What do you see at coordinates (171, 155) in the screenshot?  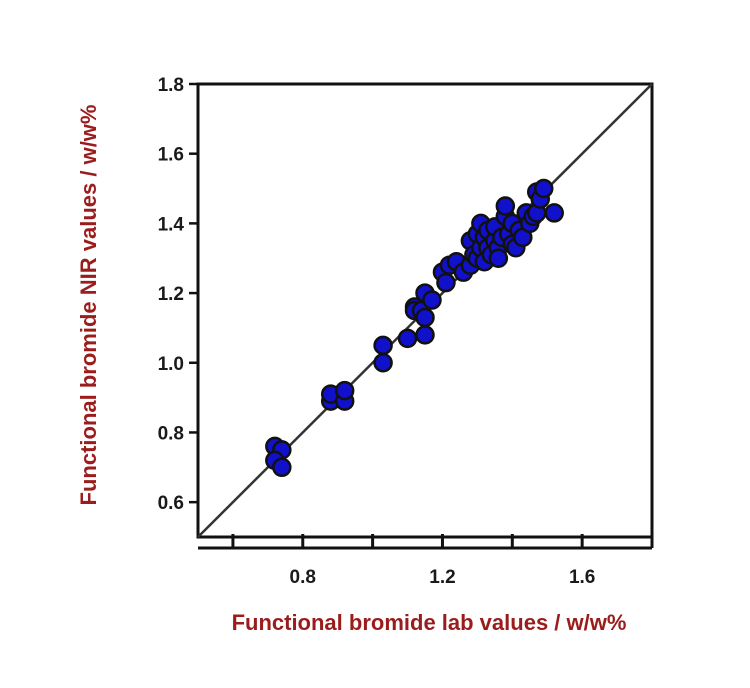 I see `y-tick-label: 1.6` at bounding box center [171, 155].